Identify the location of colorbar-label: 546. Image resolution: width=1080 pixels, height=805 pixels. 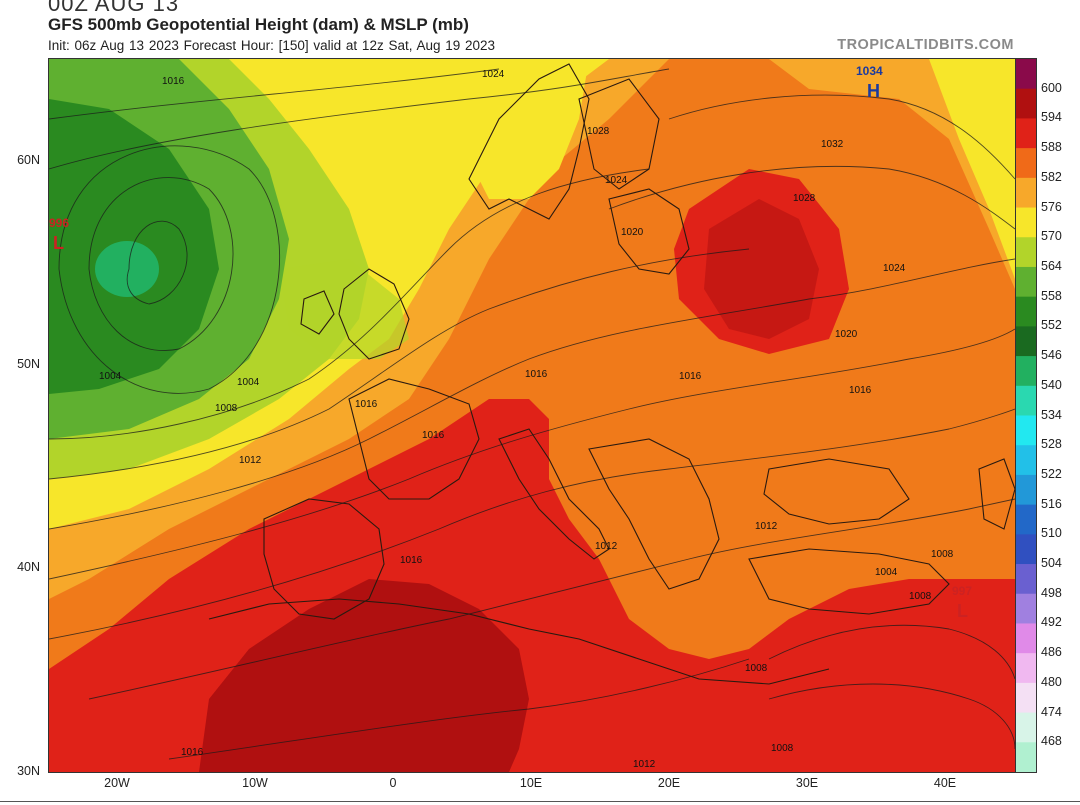
(1051, 355).